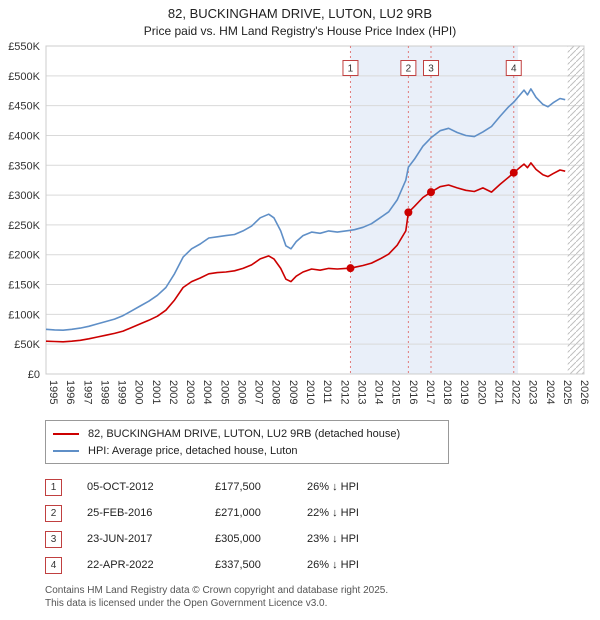 This screenshot has width=600, height=620. Describe the element at coordinates (550, 392) in the screenshot. I see `svg-text: 2024` at that location.